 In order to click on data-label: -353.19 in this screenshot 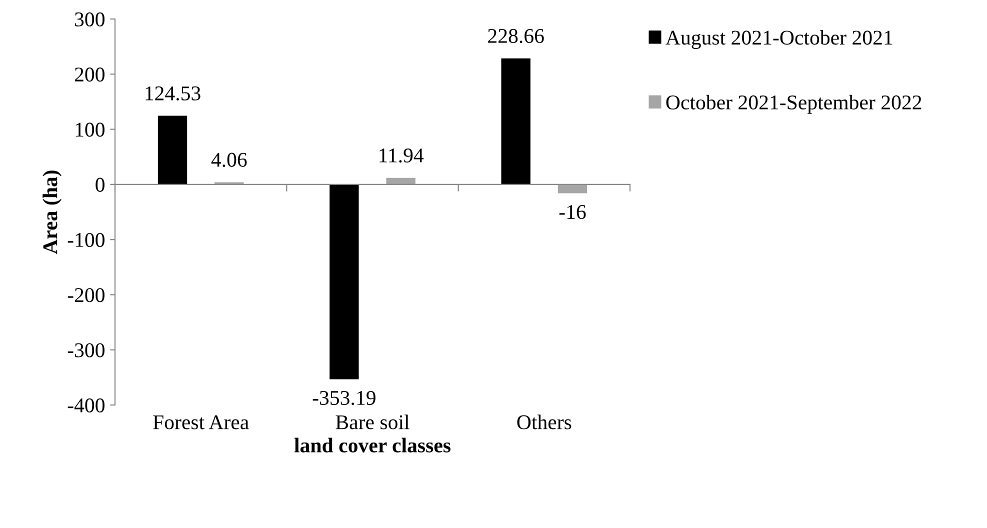, I will do `click(344, 398)`.